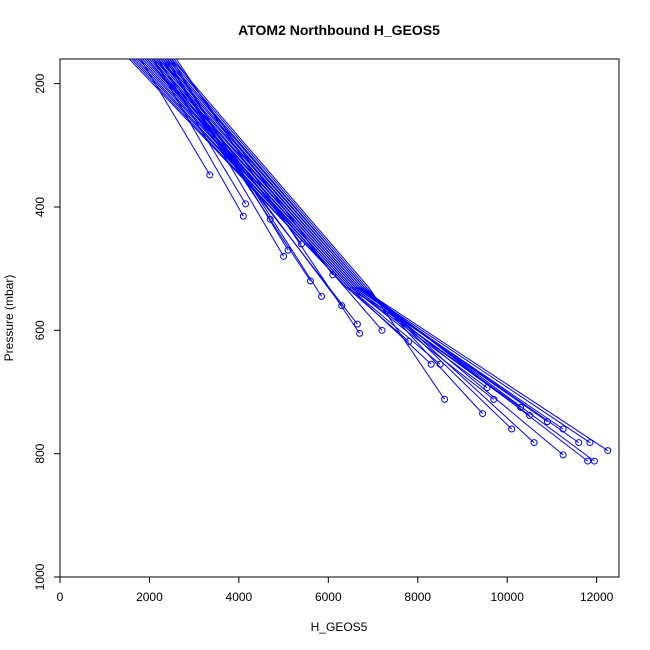 Image resolution: width=650 pixels, height=650 pixels. What do you see at coordinates (339, 627) in the screenshot?
I see `x-axis-label: H_GEOS5` at bounding box center [339, 627].